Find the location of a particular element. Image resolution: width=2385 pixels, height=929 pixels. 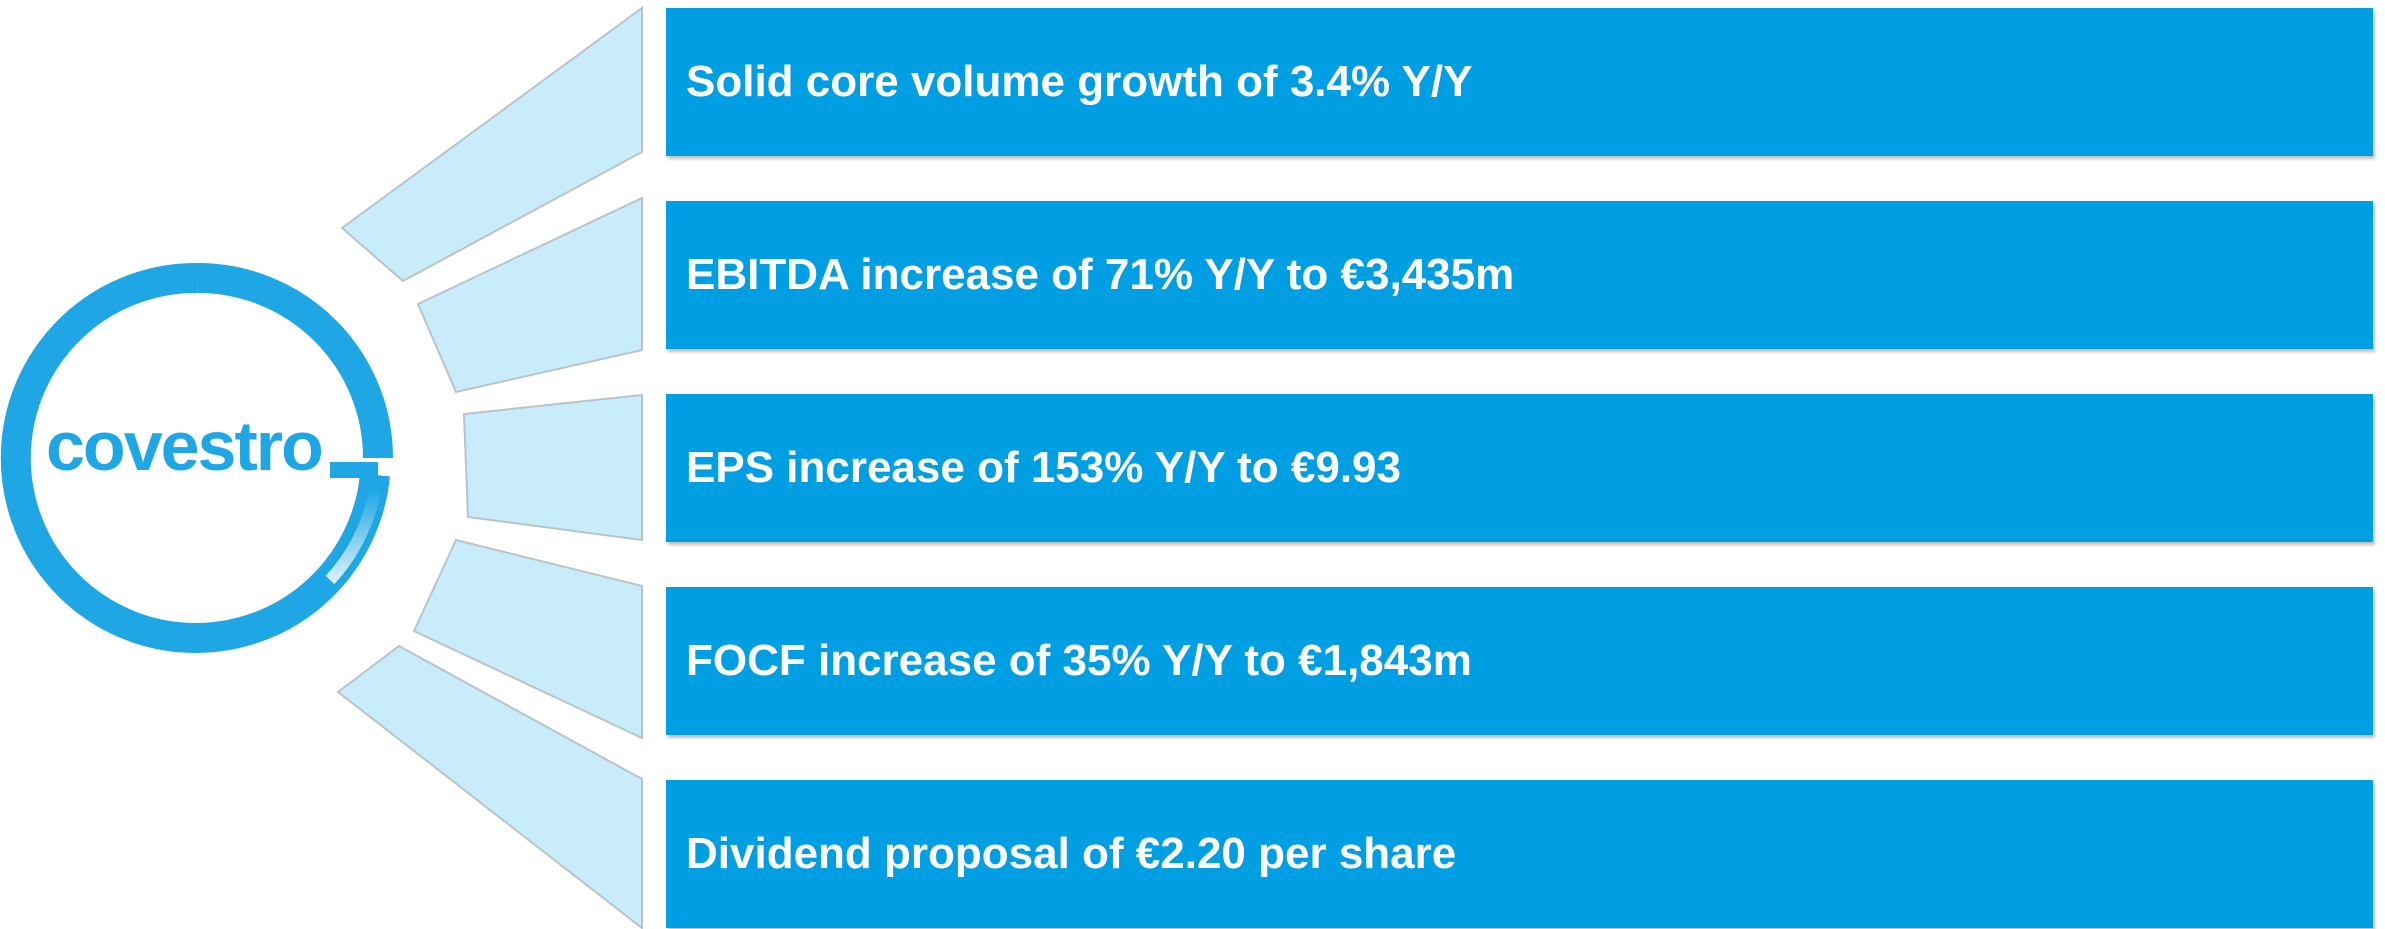

item-box: EBITDA increase of 71% Y/Y to €3,435m is located at coordinates (1519, 275).